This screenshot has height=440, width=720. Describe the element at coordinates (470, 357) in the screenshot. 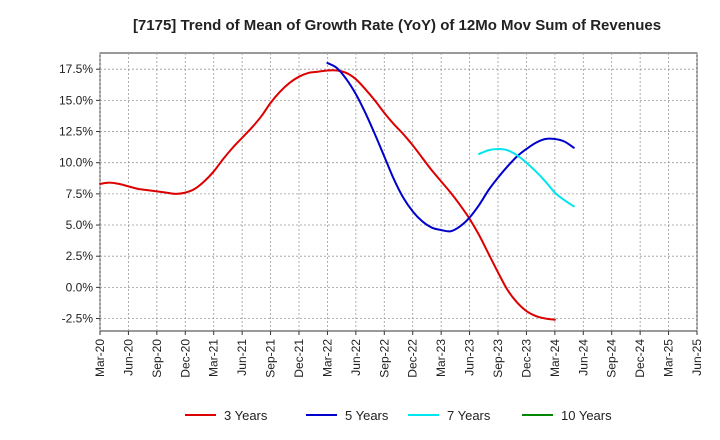

I see `x-tick-label: Jun-23` at that location.